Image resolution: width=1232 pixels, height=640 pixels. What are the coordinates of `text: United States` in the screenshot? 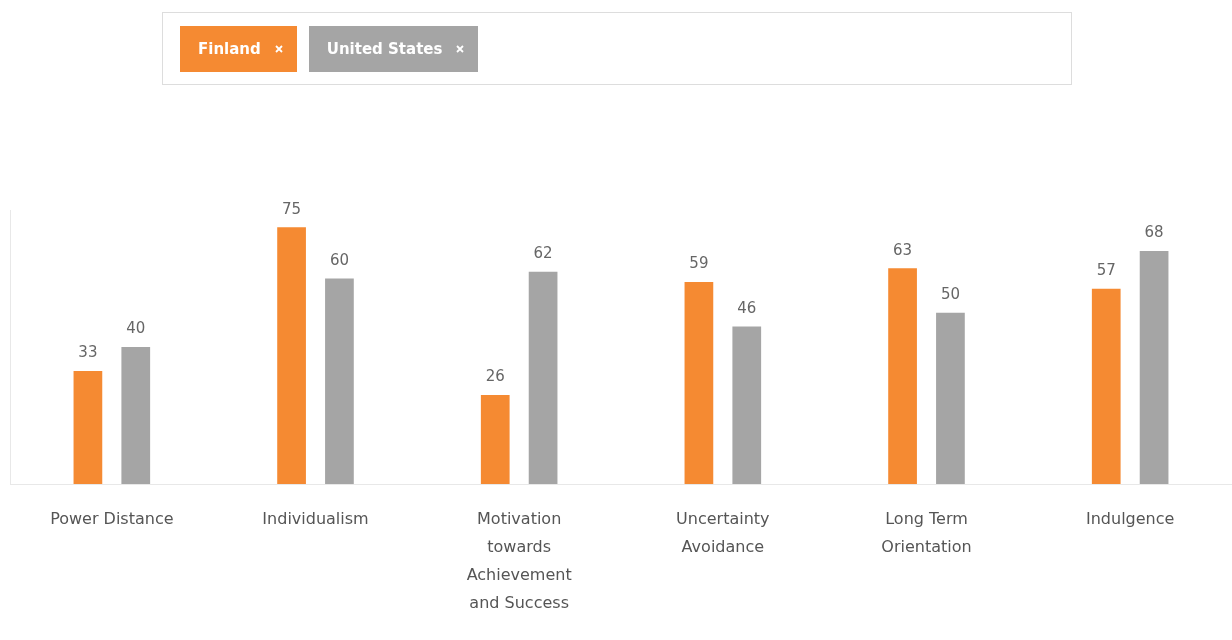 It's located at (384, 48).